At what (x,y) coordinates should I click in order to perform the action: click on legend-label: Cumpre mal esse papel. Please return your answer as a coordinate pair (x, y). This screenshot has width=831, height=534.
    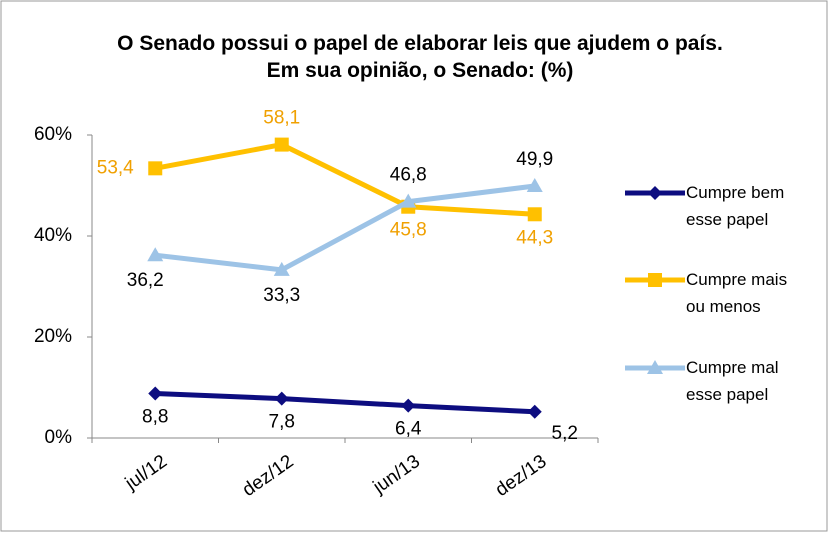
    Looking at the image, I should click on (732, 381).